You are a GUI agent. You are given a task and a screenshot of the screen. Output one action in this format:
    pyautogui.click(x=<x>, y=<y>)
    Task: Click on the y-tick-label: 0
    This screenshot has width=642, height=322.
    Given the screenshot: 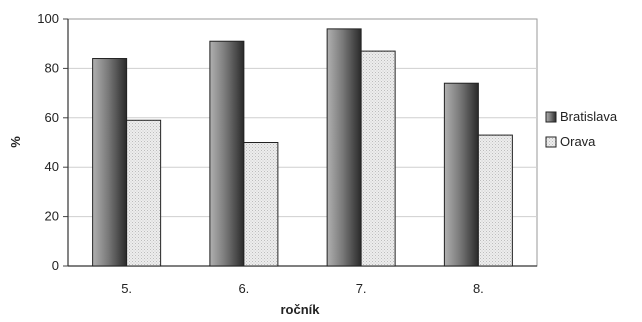 What is the action you would take?
    pyautogui.click(x=55, y=265)
    